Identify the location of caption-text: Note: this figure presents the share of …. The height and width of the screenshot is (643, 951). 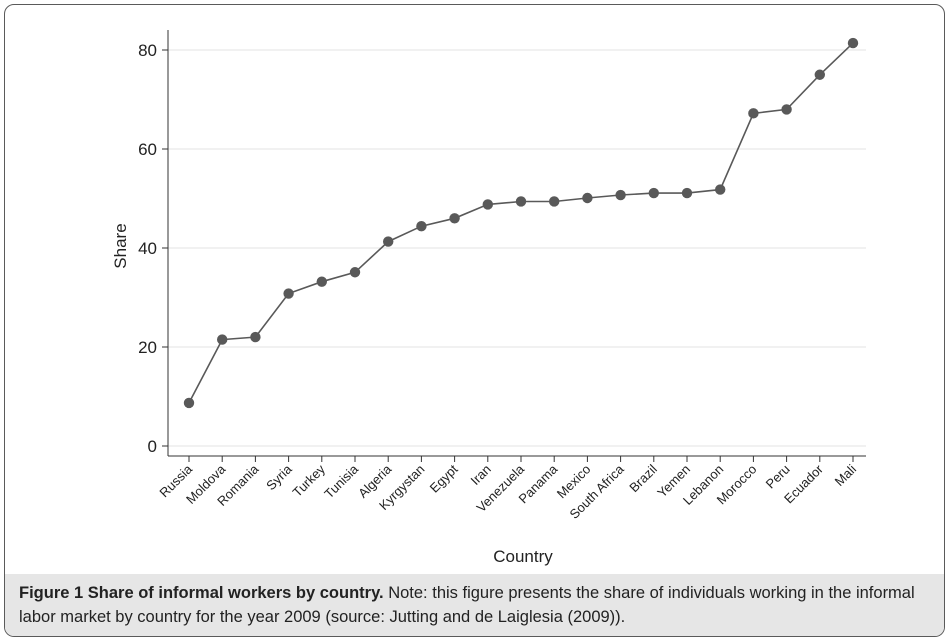
(467, 605).